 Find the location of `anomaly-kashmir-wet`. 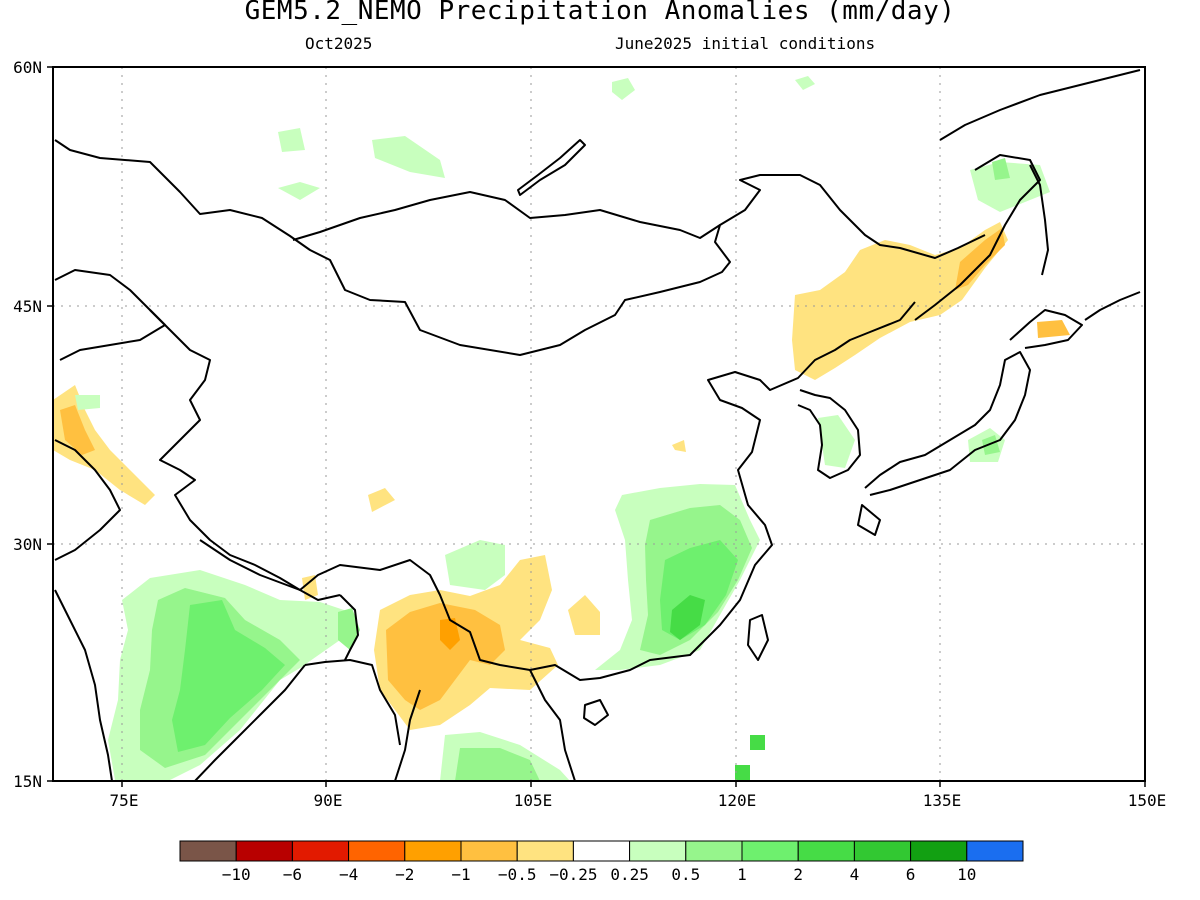

anomaly-kashmir-wet is located at coordinates (87, 402).